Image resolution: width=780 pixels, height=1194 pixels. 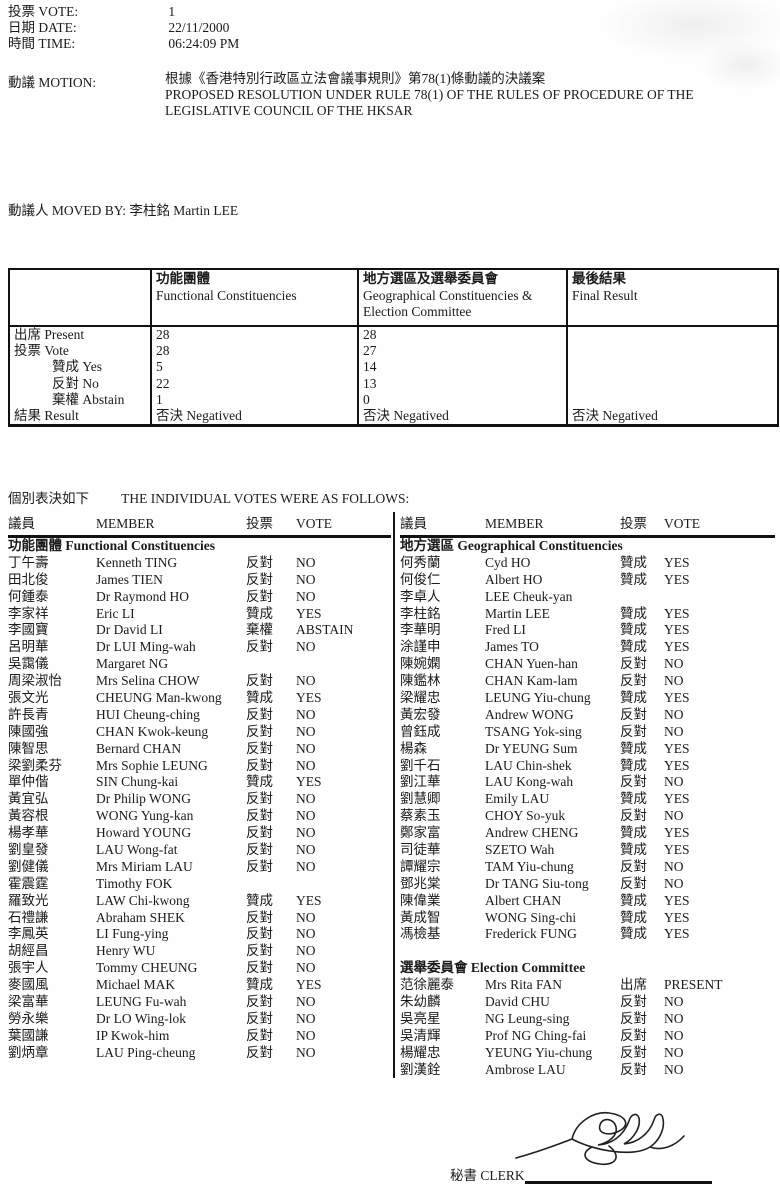 What do you see at coordinates (420, 1069) in the screenshot?
I see `member-name-zh: 劉漢銓` at bounding box center [420, 1069].